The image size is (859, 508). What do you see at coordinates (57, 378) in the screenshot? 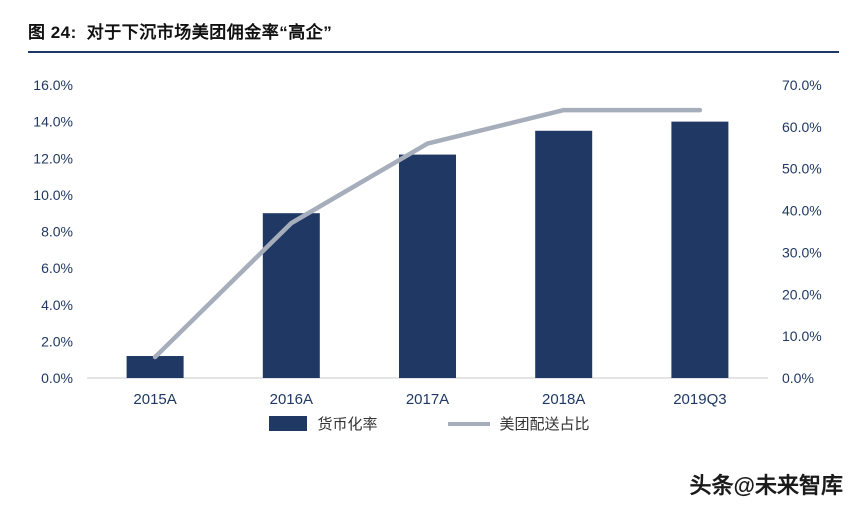
I see `left-axis-tick-label: 0.0%` at bounding box center [57, 378].